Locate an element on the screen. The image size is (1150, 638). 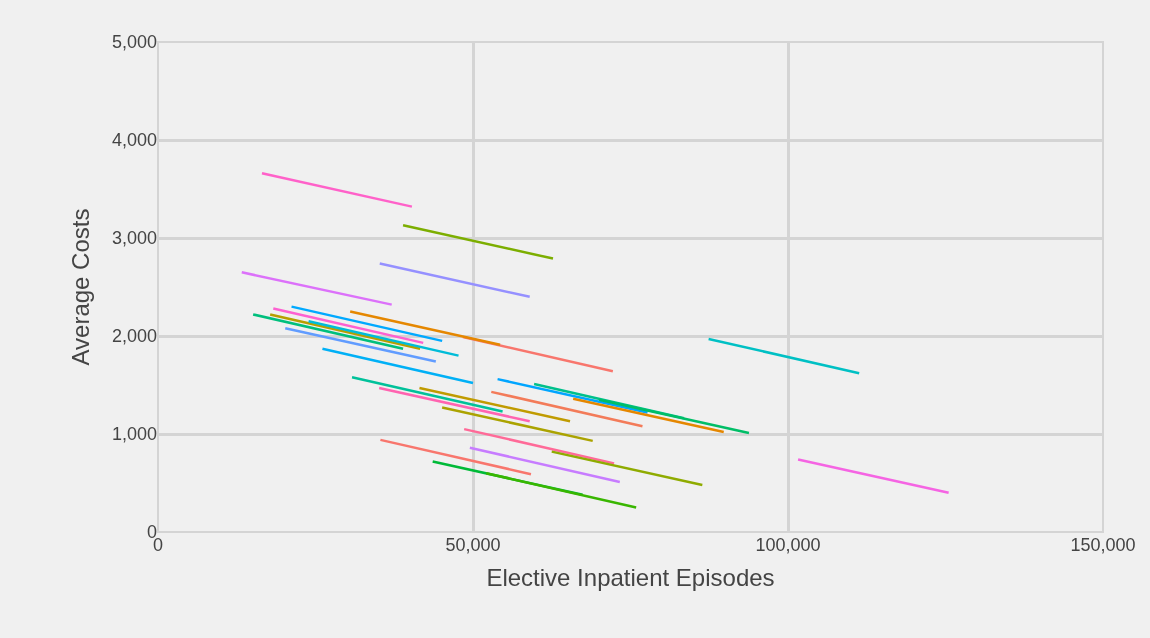
y-tick-label: 4,000 is located at coordinates (134, 140).